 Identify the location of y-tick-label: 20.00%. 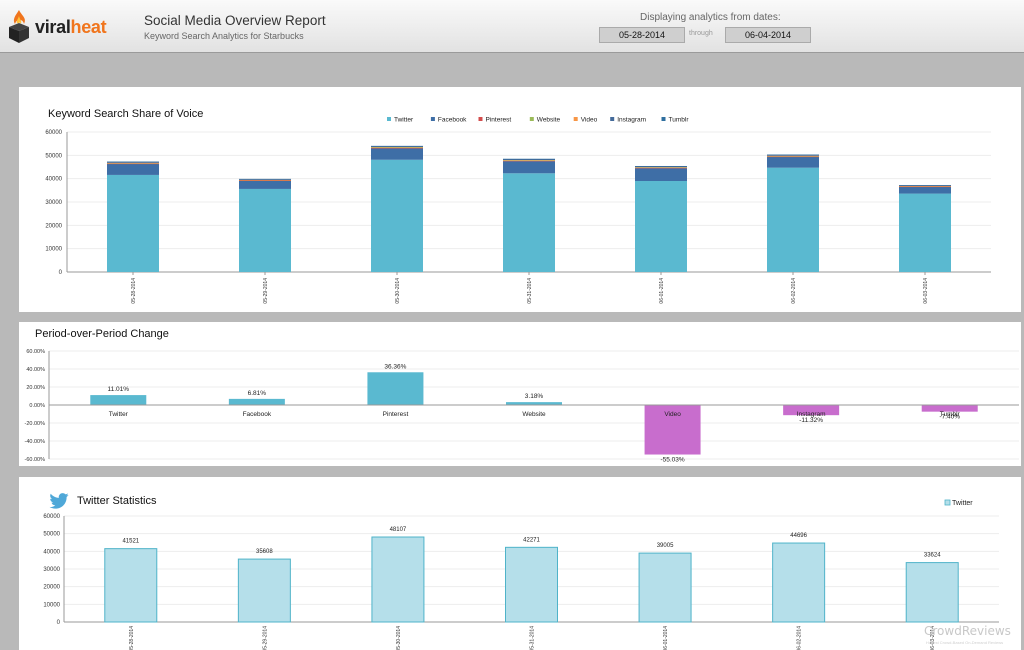
(35, 388).